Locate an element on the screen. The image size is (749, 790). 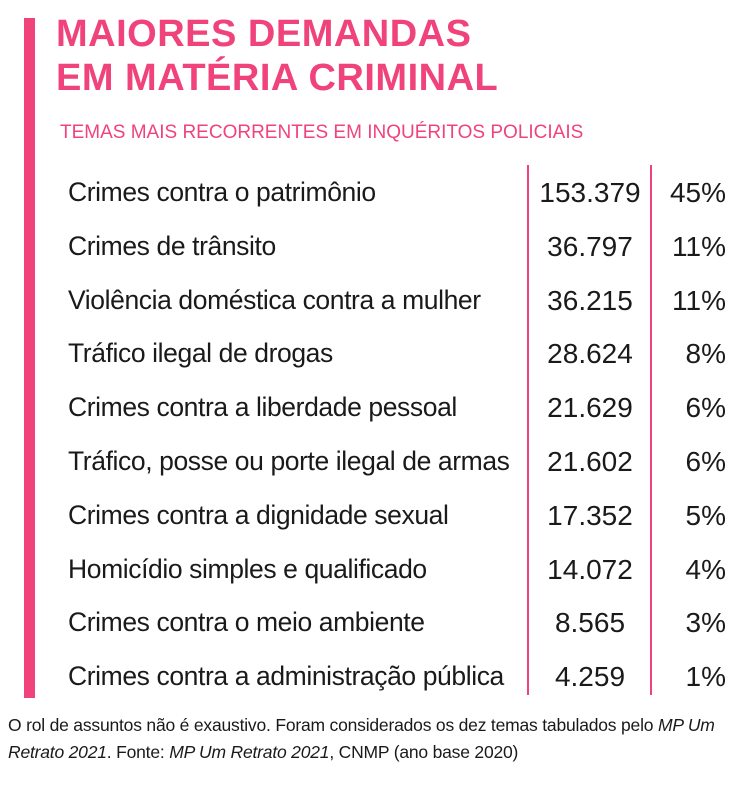
row-percent: 5% is located at coordinates (705, 515).